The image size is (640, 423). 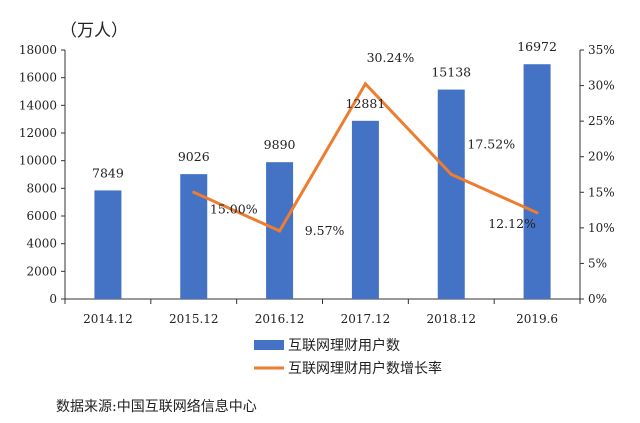 What do you see at coordinates (194, 156) in the screenshot?
I see `bar-data-label: 9026` at bounding box center [194, 156].